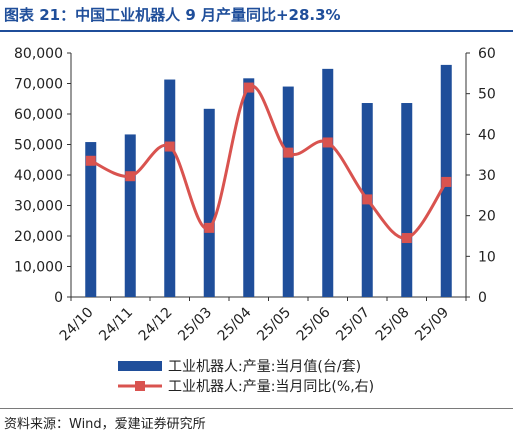 This screenshot has width=513, height=439. I want to click on left-axis-tick-label: 80,000, so click(38, 54).